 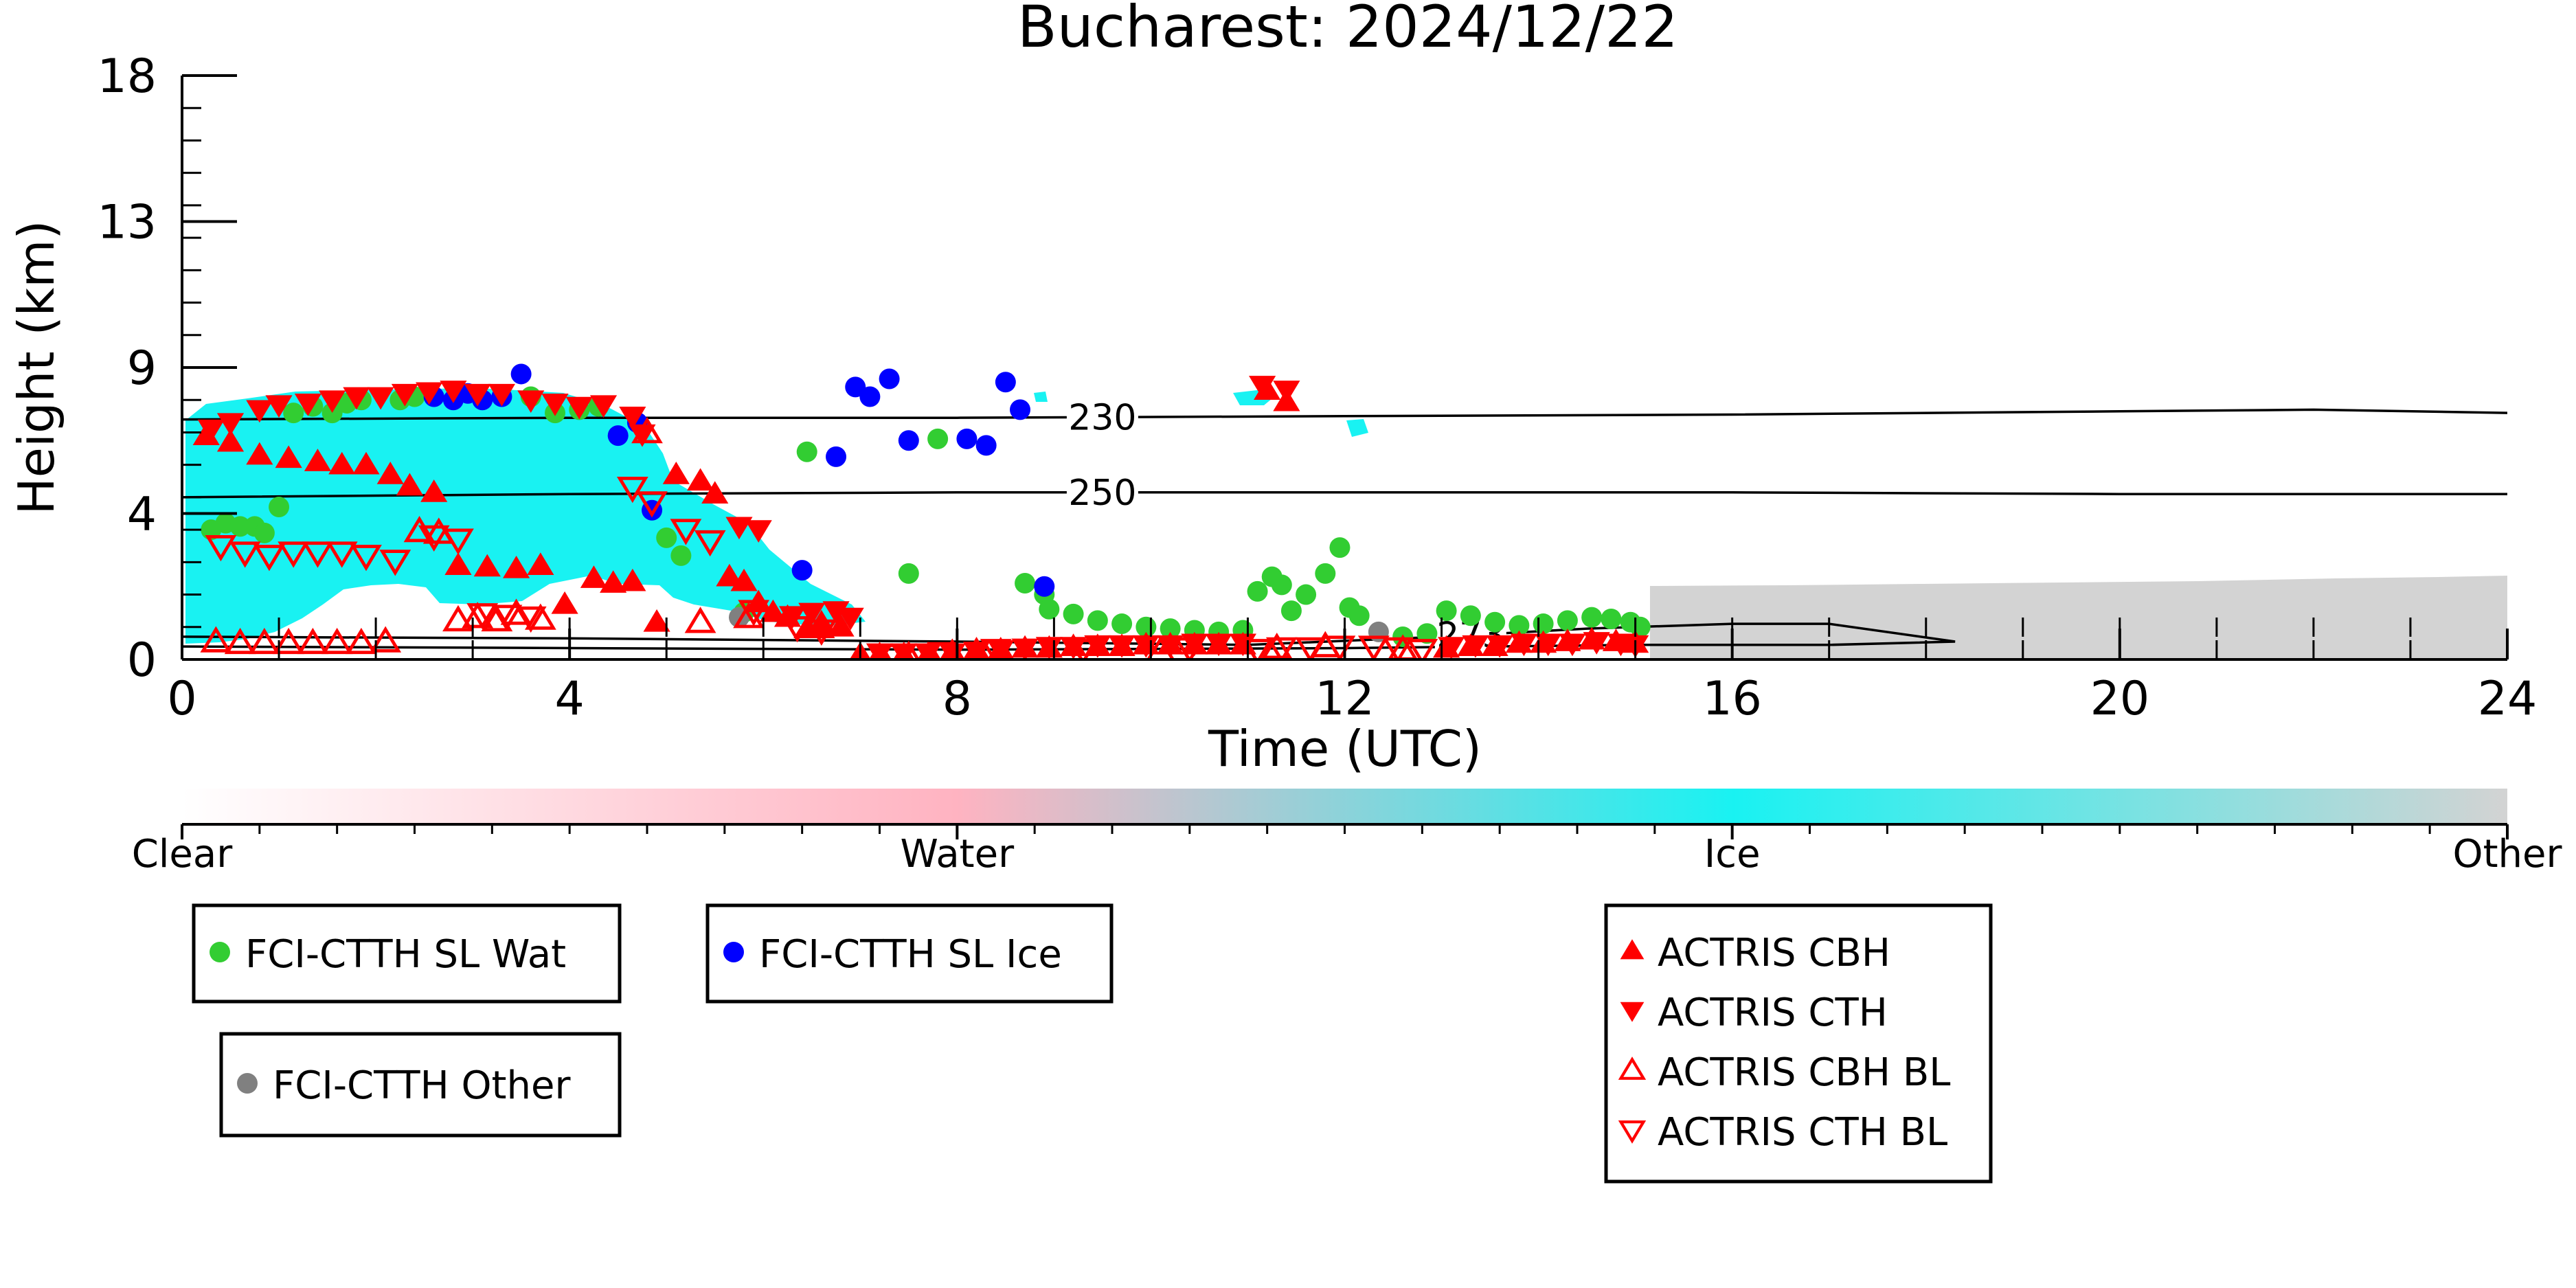 I want to click on actris-cth-bl-legend-marker, so click(x=1632, y=1132).